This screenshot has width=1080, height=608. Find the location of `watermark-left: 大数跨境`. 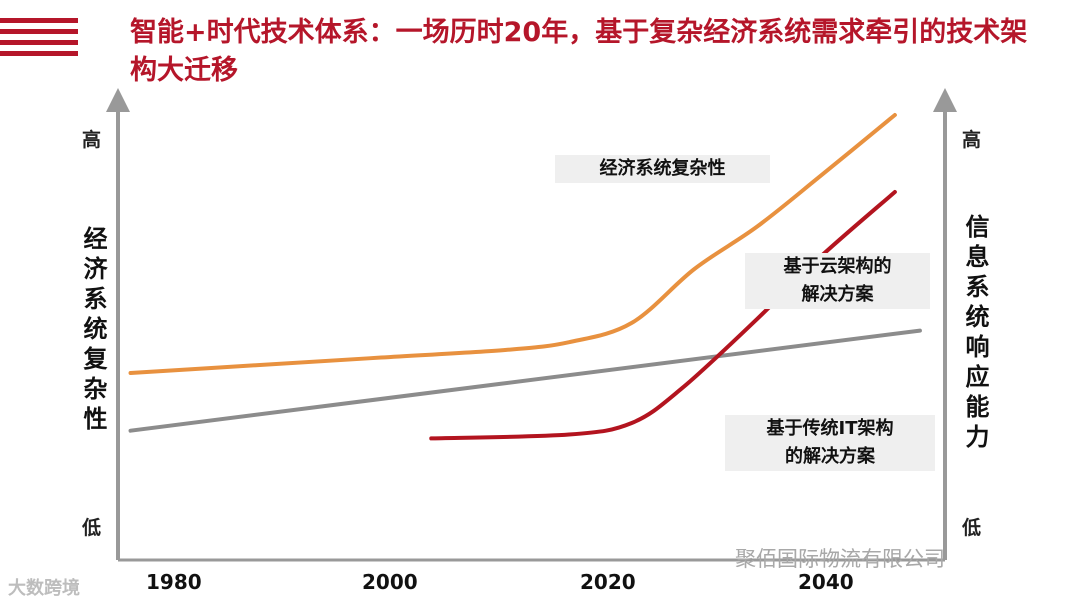

watermark-left: 大数跨境 is located at coordinates (44, 588).